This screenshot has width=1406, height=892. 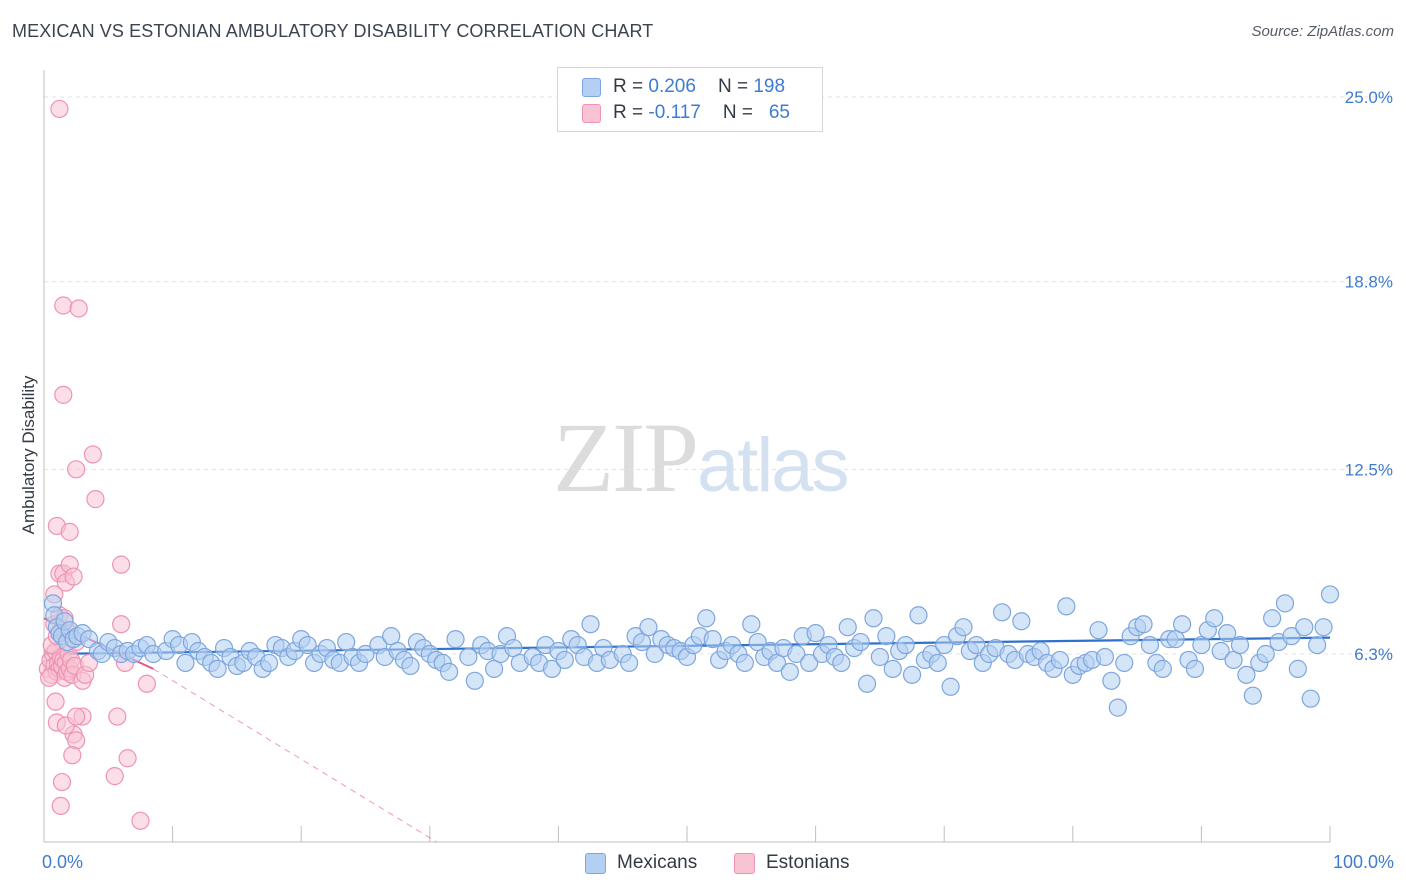 What do you see at coordinates (1369, 469) in the screenshot?
I see `y-tick-label: 12.5%` at bounding box center [1369, 469].